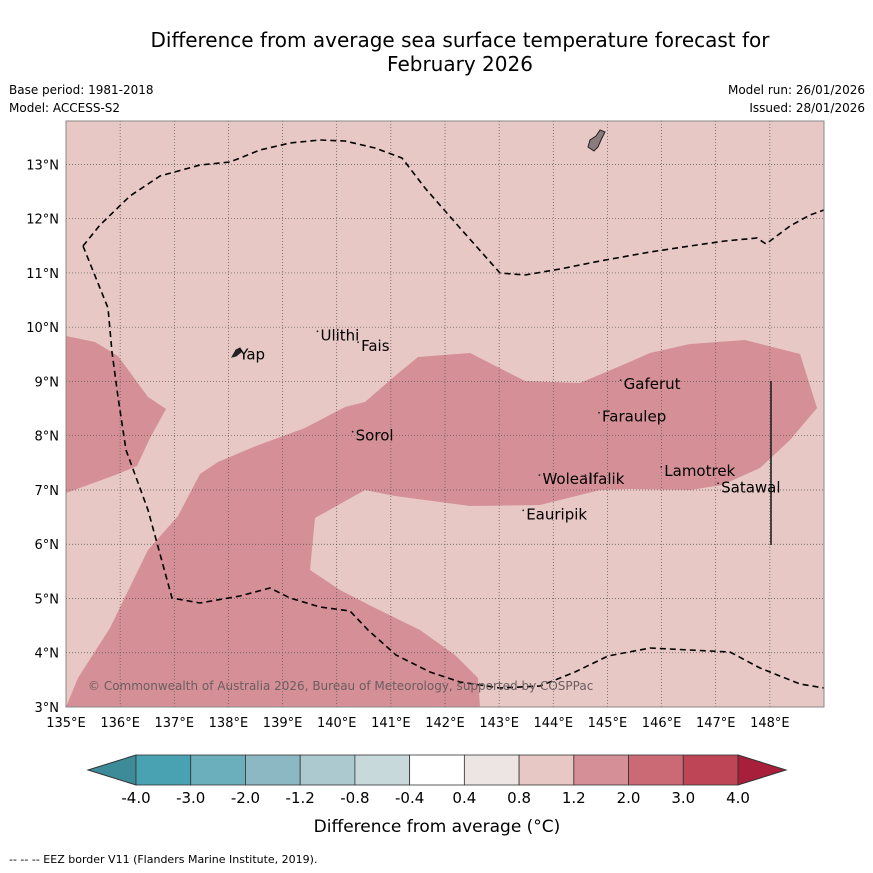 The height and width of the screenshot is (873, 873). I want to click on place-label: Ifalik, so click(606, 479).